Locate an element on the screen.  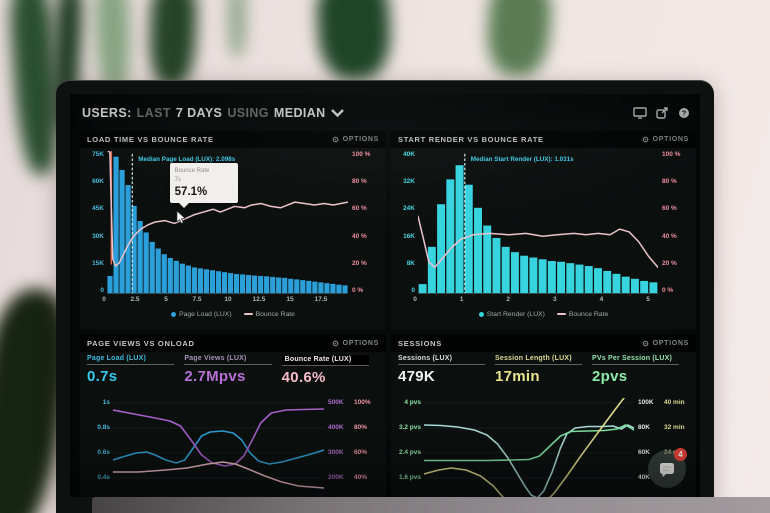
plot-area: Median Start Render (LUX): 1.031s is located at coordinates (538, 222).